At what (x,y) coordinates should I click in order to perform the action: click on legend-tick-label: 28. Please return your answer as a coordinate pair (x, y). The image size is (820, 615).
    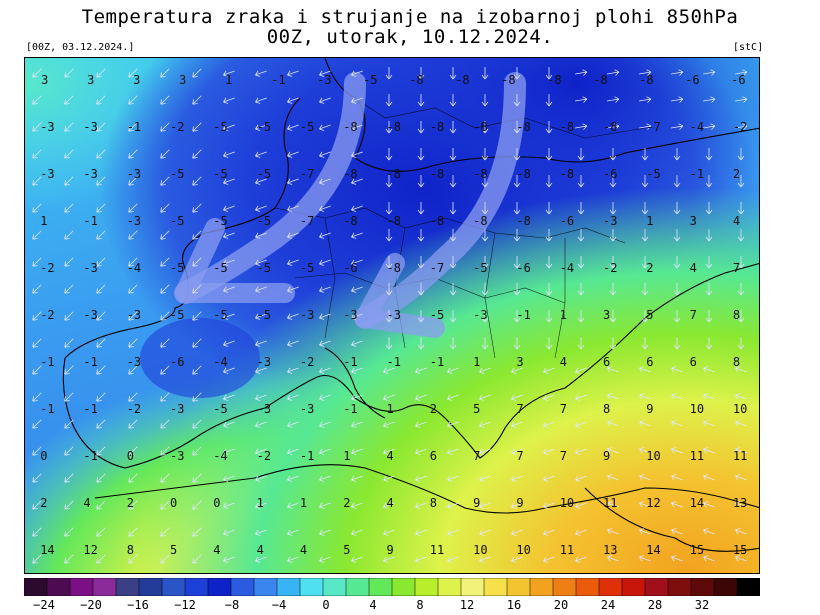
    Looking at the image, I should click on (655, 605).